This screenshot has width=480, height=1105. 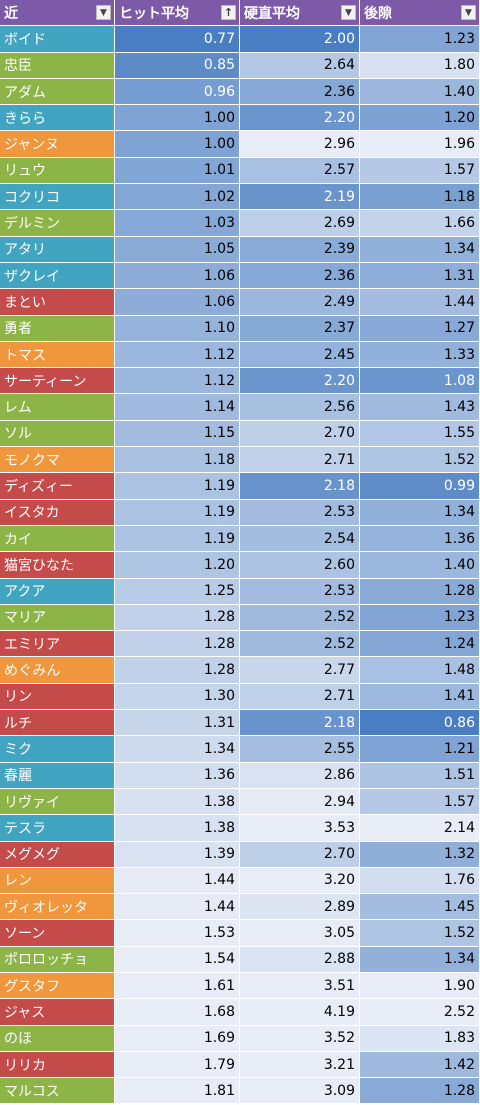 What do you see at coordinates (300, 1065) in the screenshot?
I see `stun-average-cell: 3.21` at bounding box center [300, 1065].